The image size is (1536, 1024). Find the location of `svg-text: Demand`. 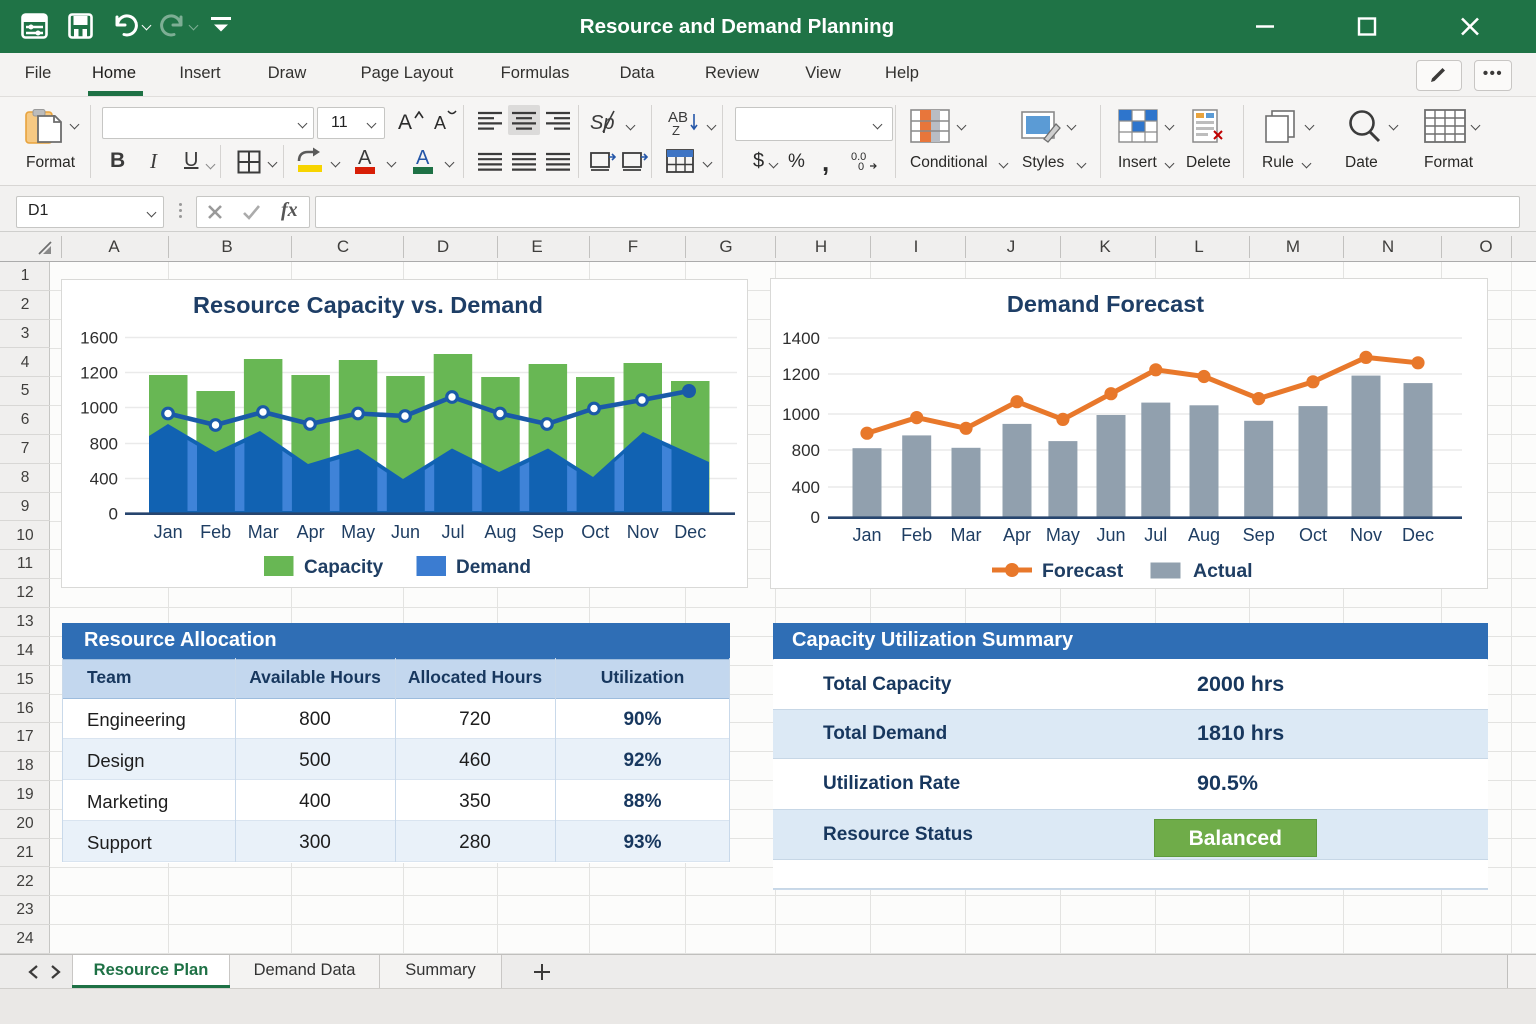

svg-text: Demand is located at coordinates (493, 567).